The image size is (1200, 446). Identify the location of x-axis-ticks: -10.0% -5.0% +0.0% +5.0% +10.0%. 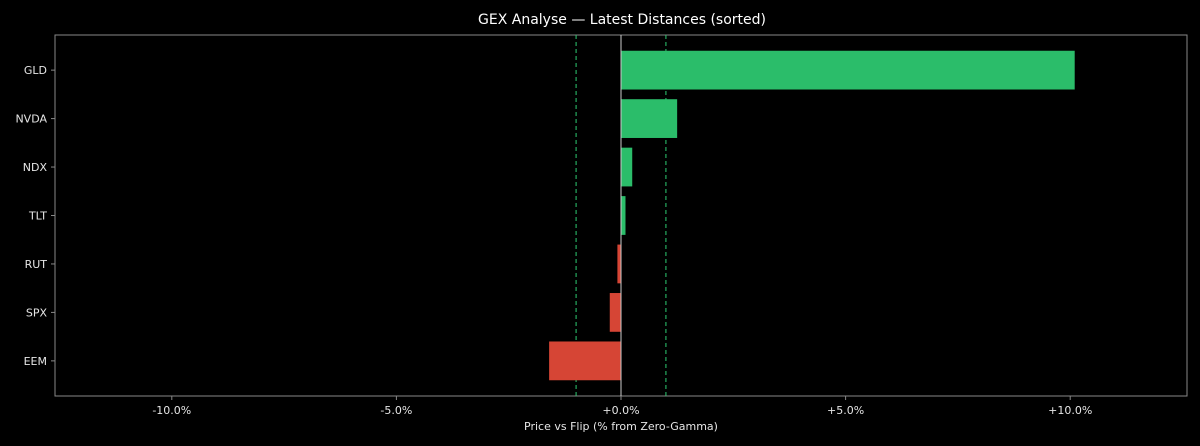
(622, 406).